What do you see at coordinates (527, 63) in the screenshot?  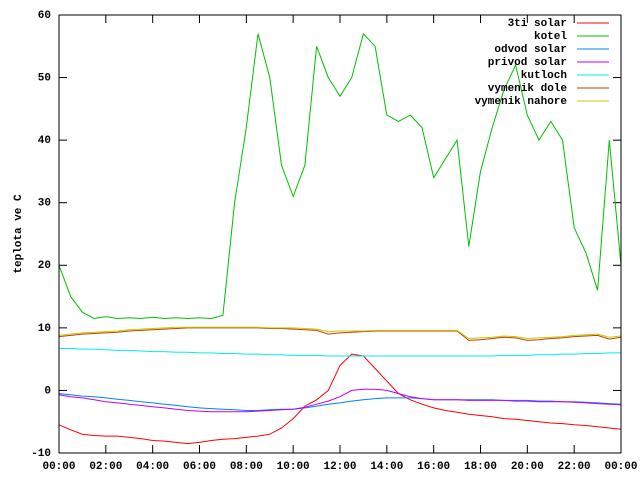 I see `legend-label: privod solar` at bounding box center [527, 63].